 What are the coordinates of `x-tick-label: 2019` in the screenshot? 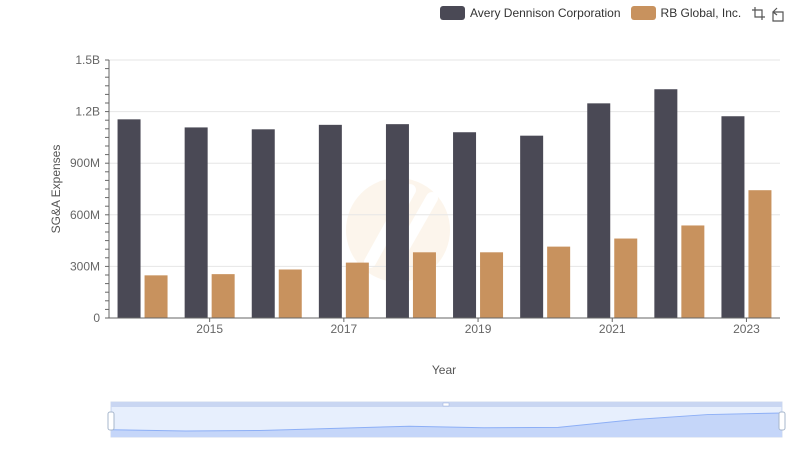 It's located at (478, 329).